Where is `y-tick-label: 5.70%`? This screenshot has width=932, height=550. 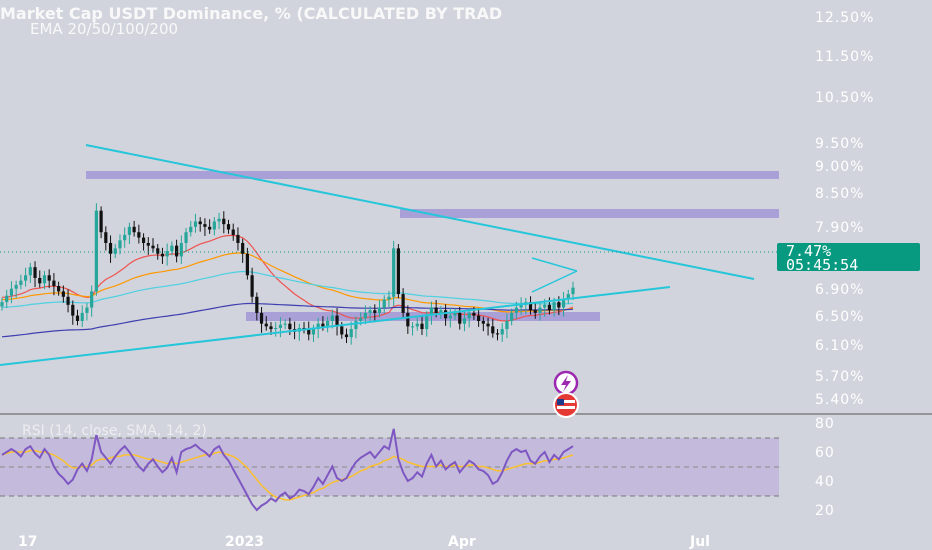 y-tick-label: 5.70% is located at coordinates (839, 377).